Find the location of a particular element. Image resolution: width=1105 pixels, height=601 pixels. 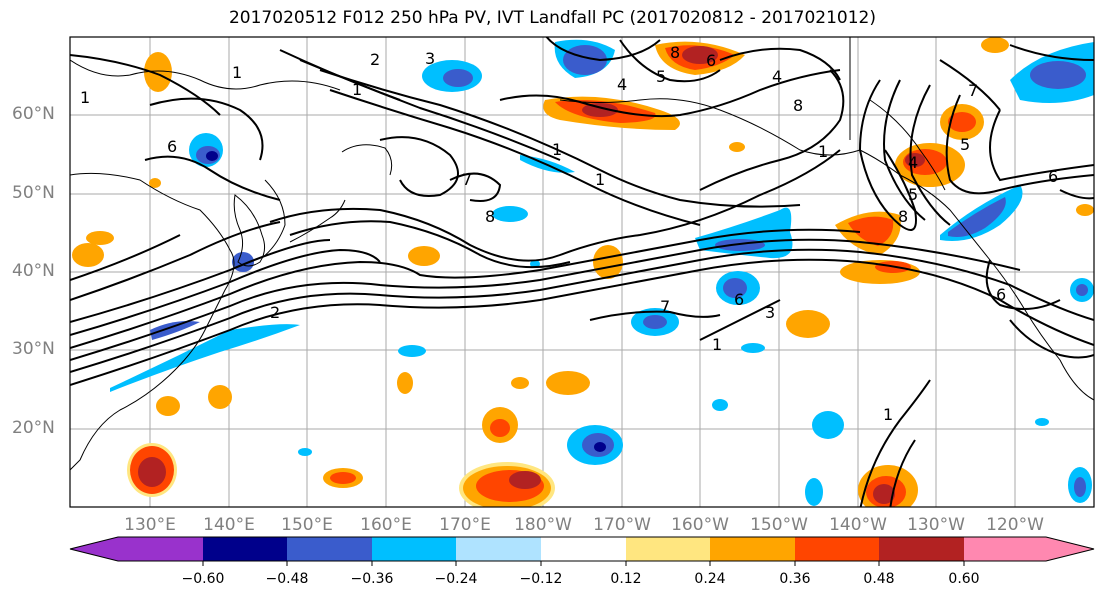

lat-label: 30°N is located at coordinates (33, 349).